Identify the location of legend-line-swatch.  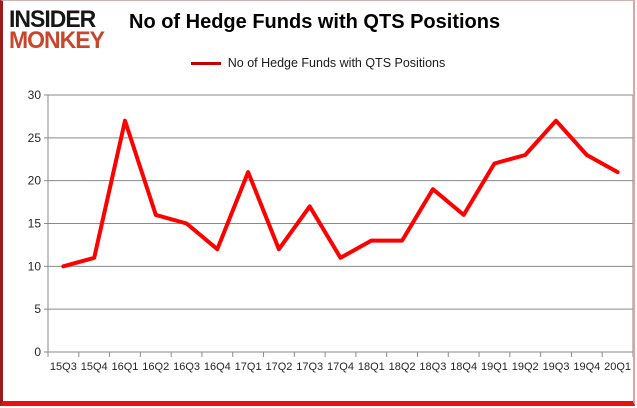
(205, 63).